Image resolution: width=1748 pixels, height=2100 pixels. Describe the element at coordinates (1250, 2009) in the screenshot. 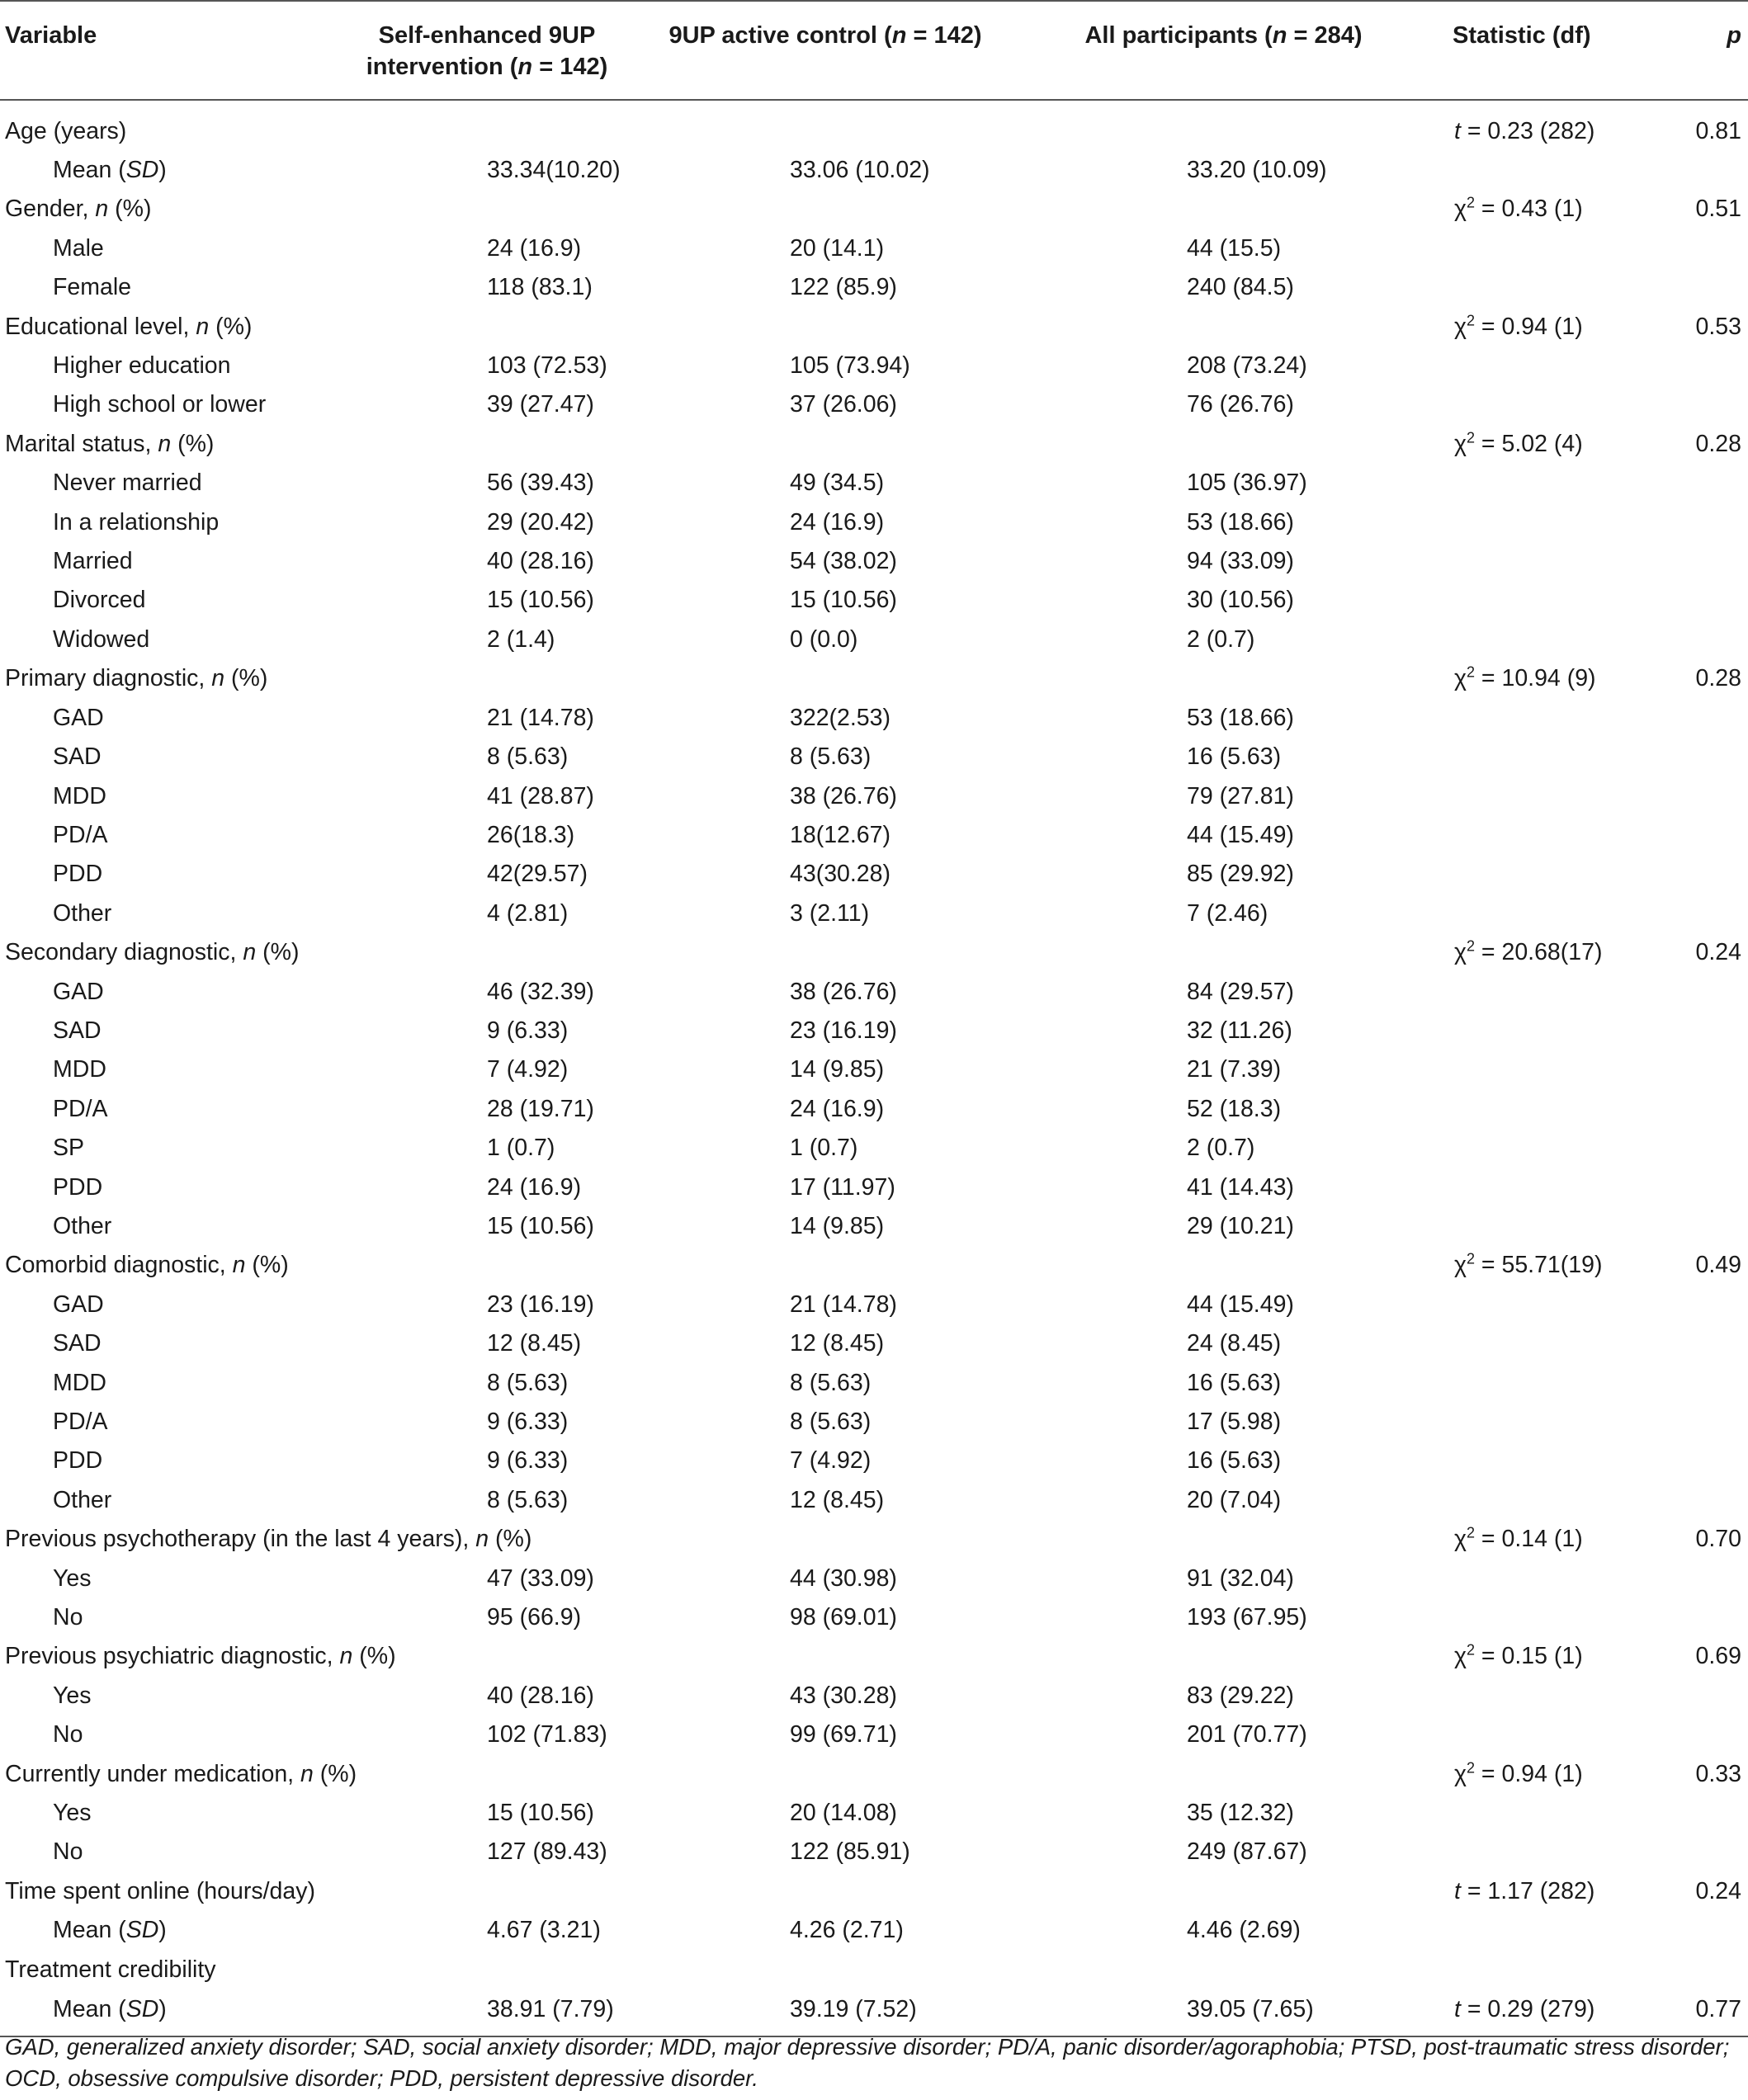

I see `all-participants-value: 39.05 (7.65)` at that location.